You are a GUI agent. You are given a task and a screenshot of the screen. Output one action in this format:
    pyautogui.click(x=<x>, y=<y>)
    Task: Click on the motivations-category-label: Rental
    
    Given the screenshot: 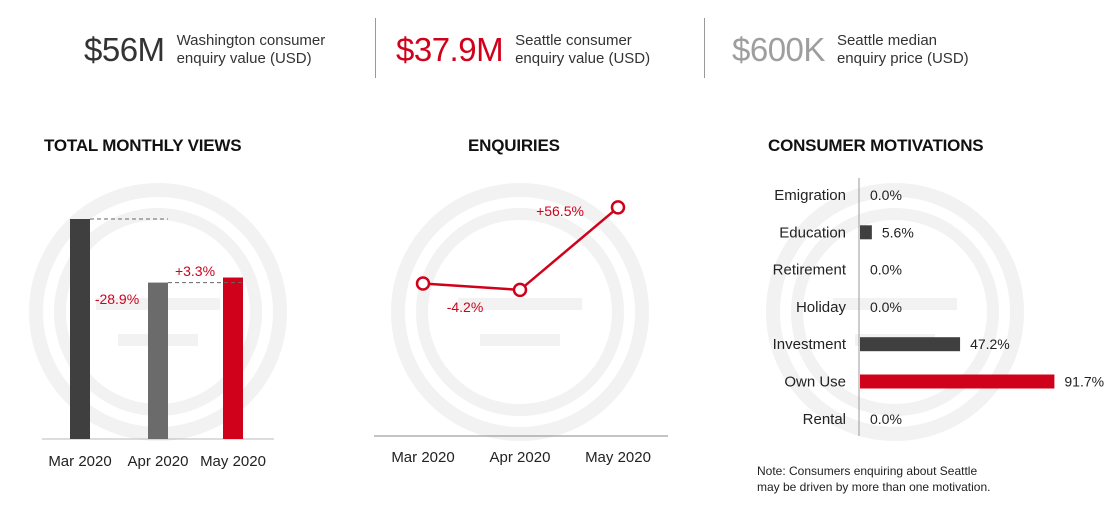 What is the action you would take?
    pyautogui.click(x=824, y=419)
    